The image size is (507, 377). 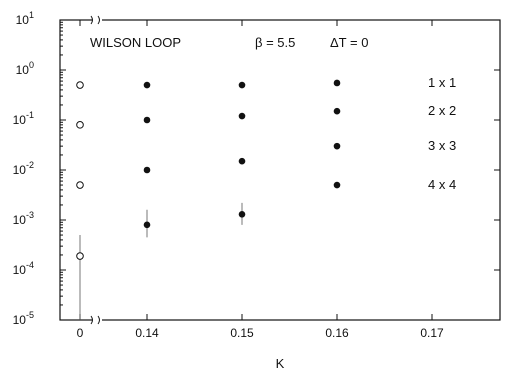 I want to click on annotation-beta: β = 5.5, so click(x=275, y=42).